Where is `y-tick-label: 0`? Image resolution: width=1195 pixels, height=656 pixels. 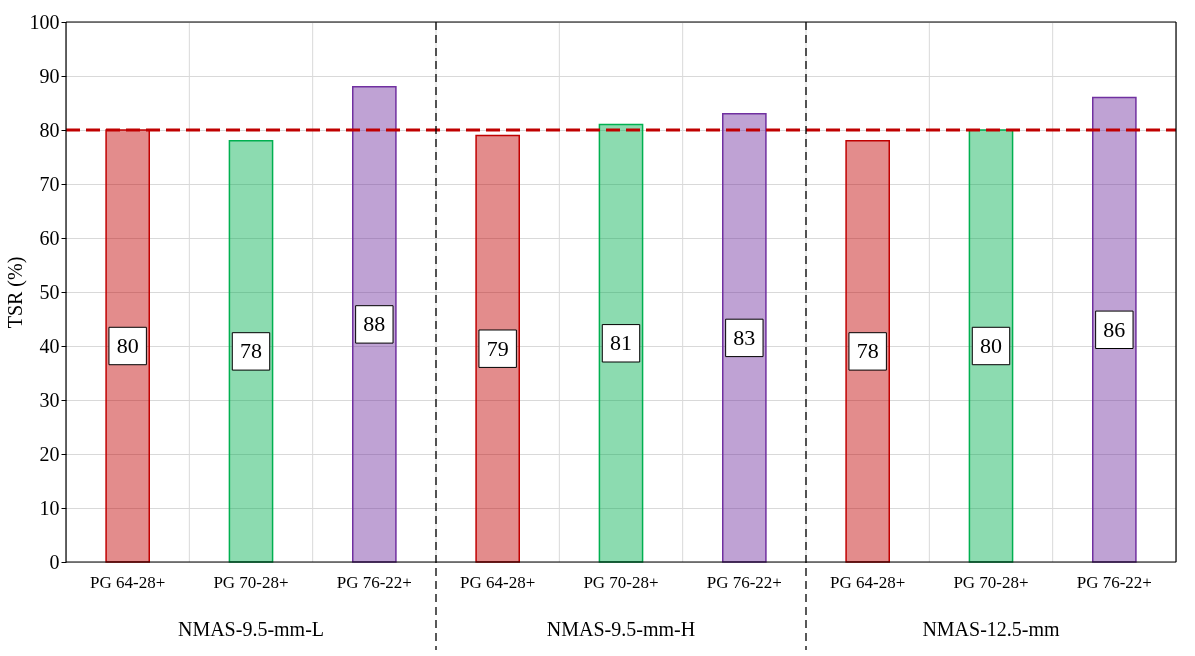
y-tick-label: 0 is located at coordinates (54, 561).